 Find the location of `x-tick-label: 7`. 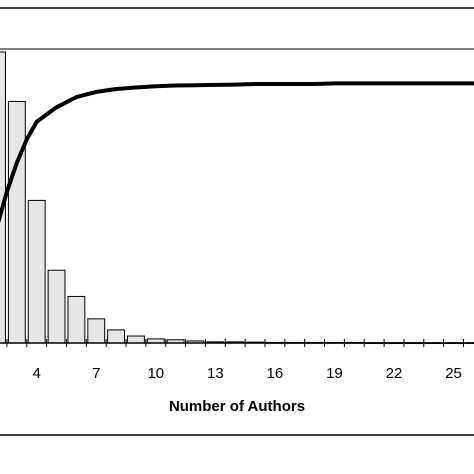

x-tick-label: 7 is located at coordinates (96, 373).